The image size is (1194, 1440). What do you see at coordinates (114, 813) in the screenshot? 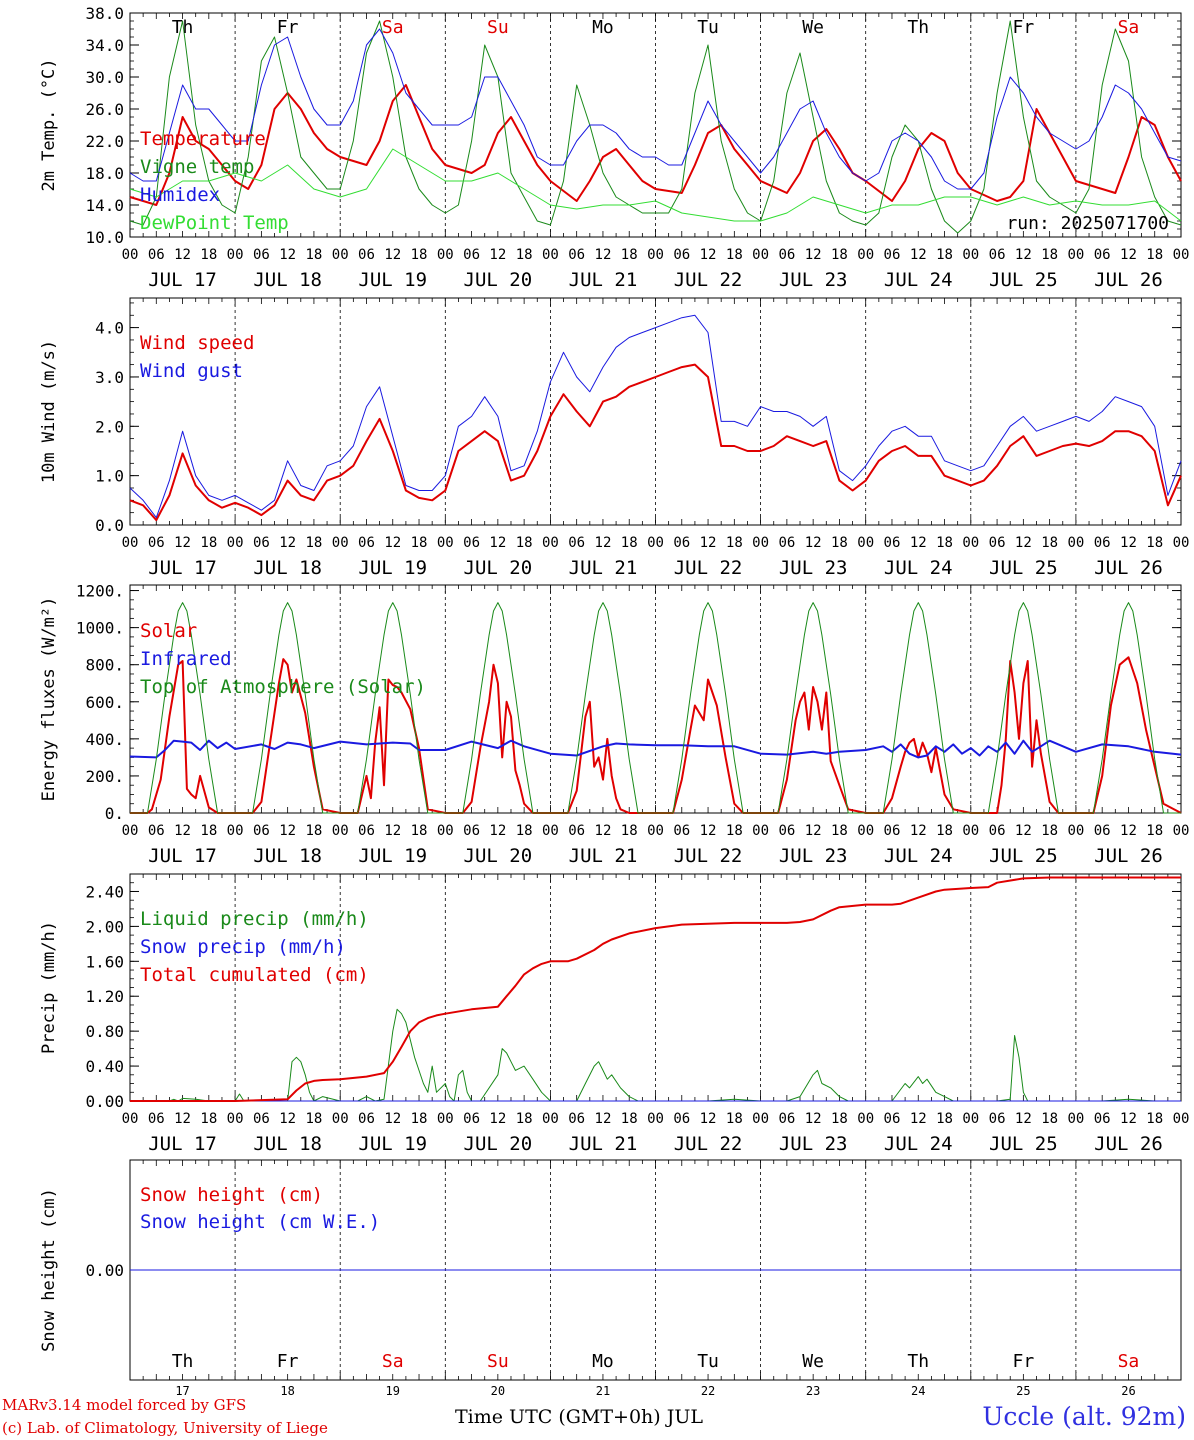
I see `y-tick-label: 0.` at bounding box center [114, 813].